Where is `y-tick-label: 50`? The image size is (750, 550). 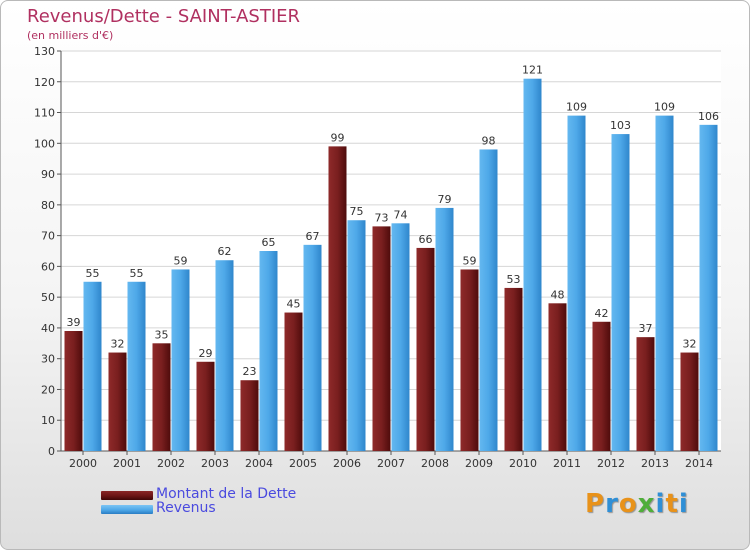
y-tick-label: 50 is located at coordinates (48, 297).